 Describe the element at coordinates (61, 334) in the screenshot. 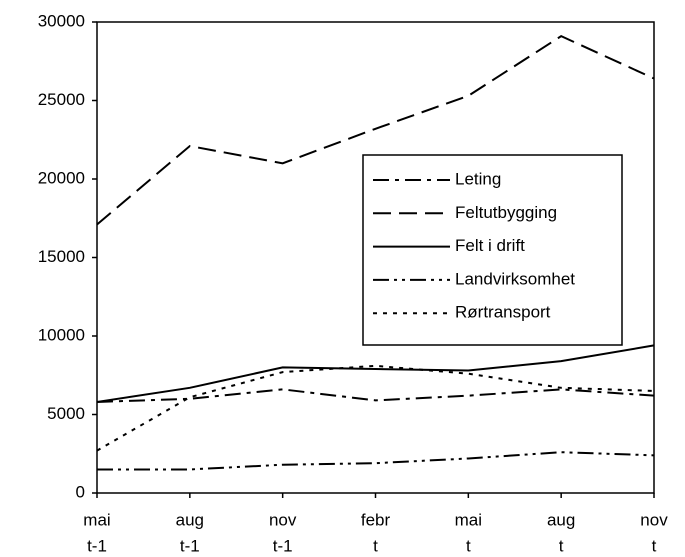

I see `y-tick-label: 10000` at that location.